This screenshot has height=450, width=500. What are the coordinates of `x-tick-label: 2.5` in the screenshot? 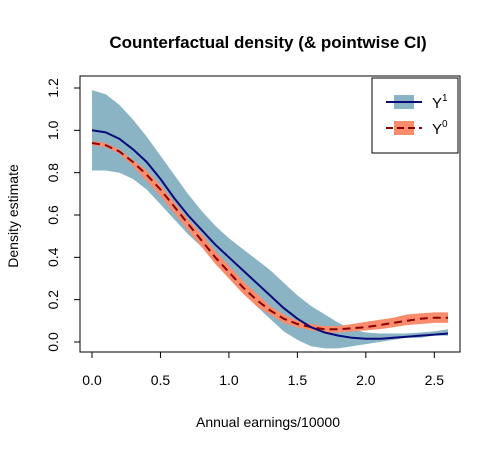 It's located at (435, 380).